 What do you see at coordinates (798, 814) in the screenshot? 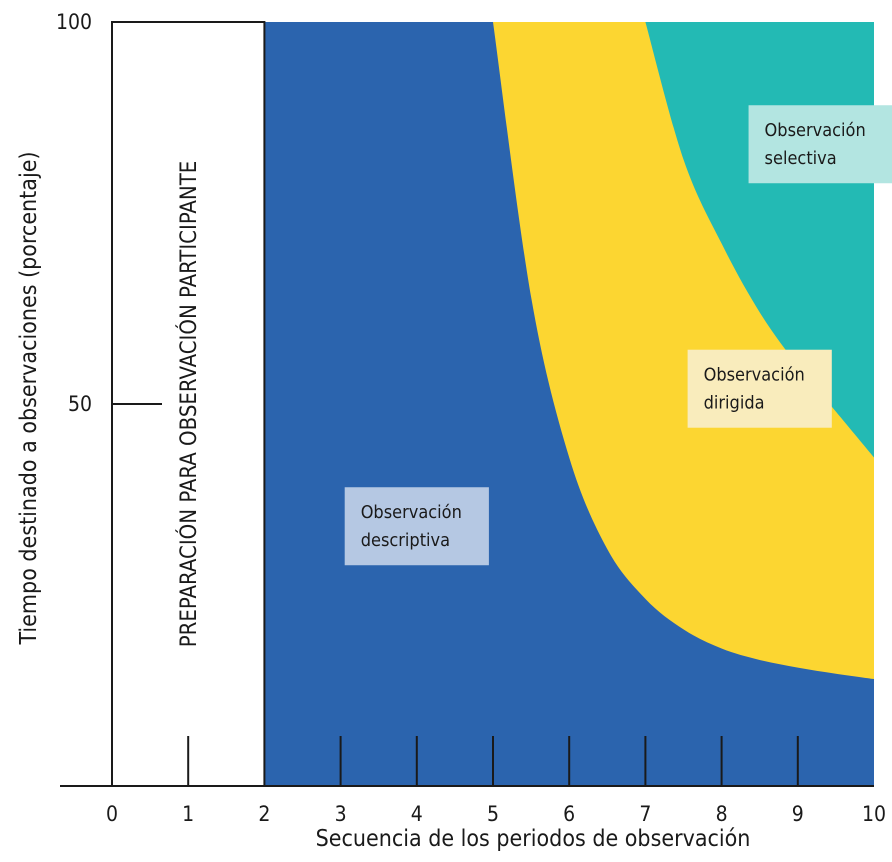
I see `x-tick-label: 9` at bounding box center [798, 814].